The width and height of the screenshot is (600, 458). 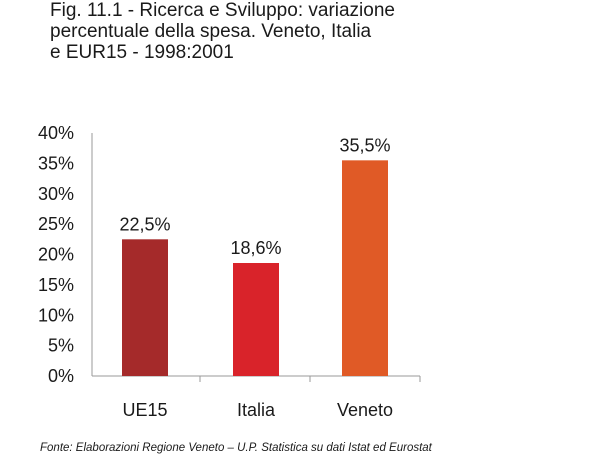 What do you see at coordinates (56, 285) in the screenshot?
I see `y-tick-label: 15%` at bounding box center [56, 285].